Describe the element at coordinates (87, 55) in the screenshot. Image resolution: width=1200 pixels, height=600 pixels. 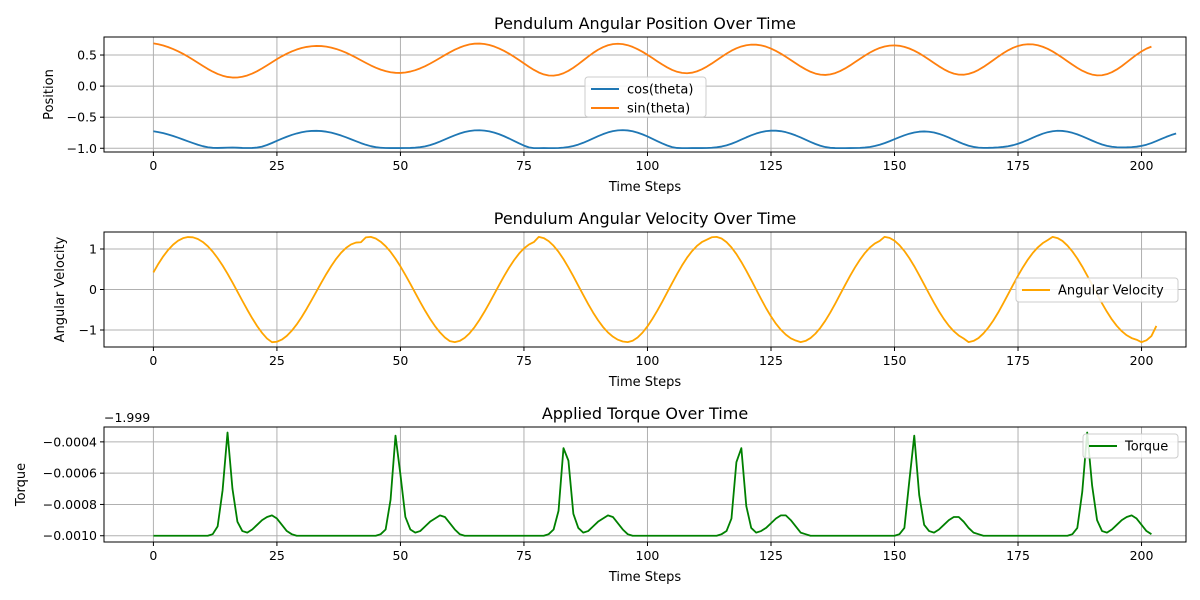
I see `y-tick-label: 0.5` at that location.